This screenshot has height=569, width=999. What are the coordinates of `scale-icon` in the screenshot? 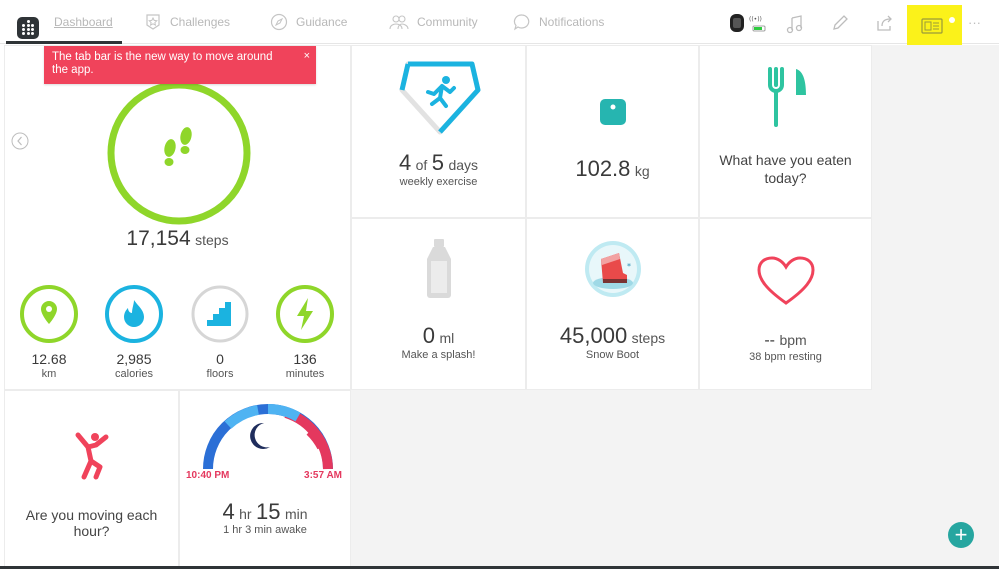 It's located at (613, 112).